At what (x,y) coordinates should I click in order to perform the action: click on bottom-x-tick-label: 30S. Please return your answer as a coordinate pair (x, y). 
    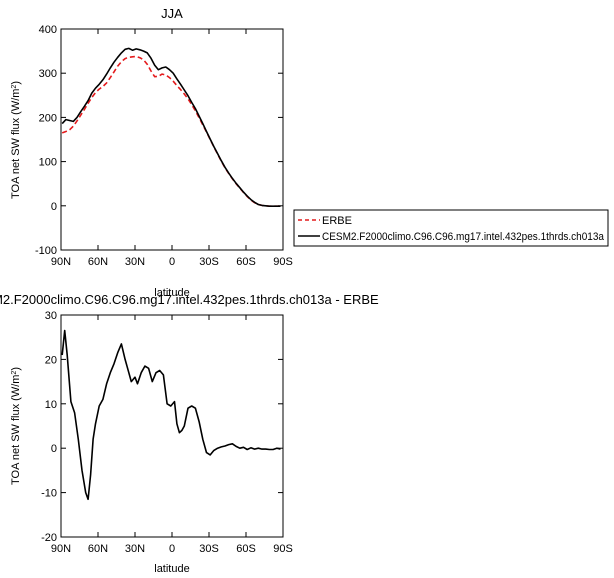
    Looking at the image, I should click on (209, 549).